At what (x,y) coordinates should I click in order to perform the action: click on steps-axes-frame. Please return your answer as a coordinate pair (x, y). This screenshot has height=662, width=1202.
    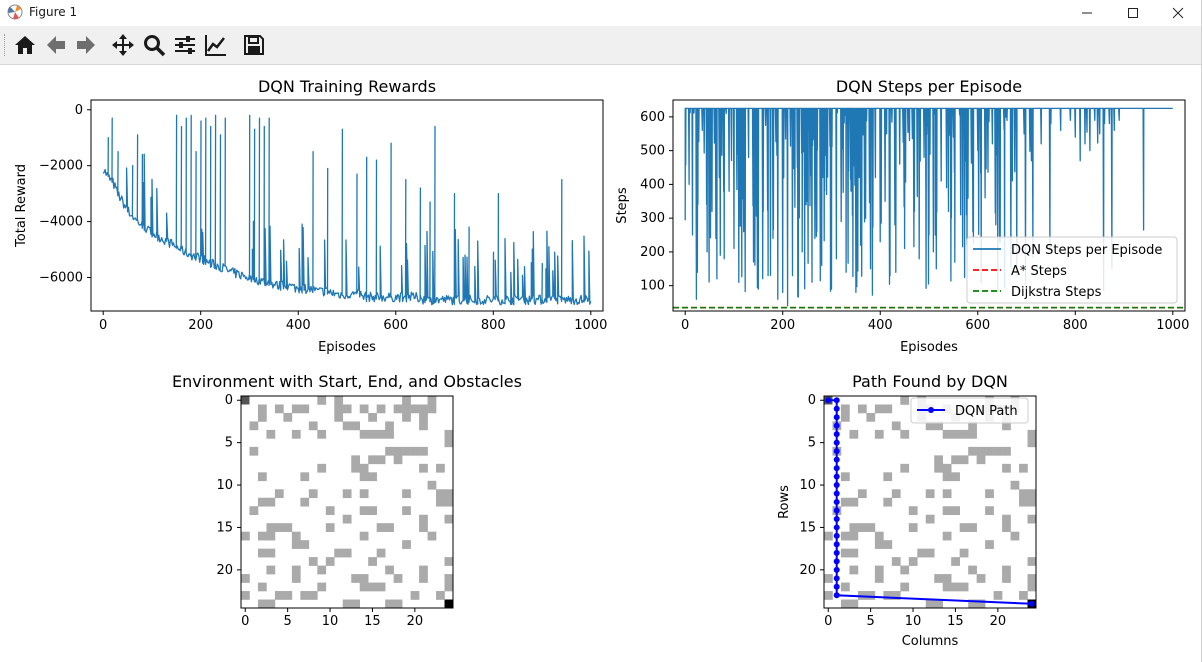
    Looking at the image, I should click on (929, 205).